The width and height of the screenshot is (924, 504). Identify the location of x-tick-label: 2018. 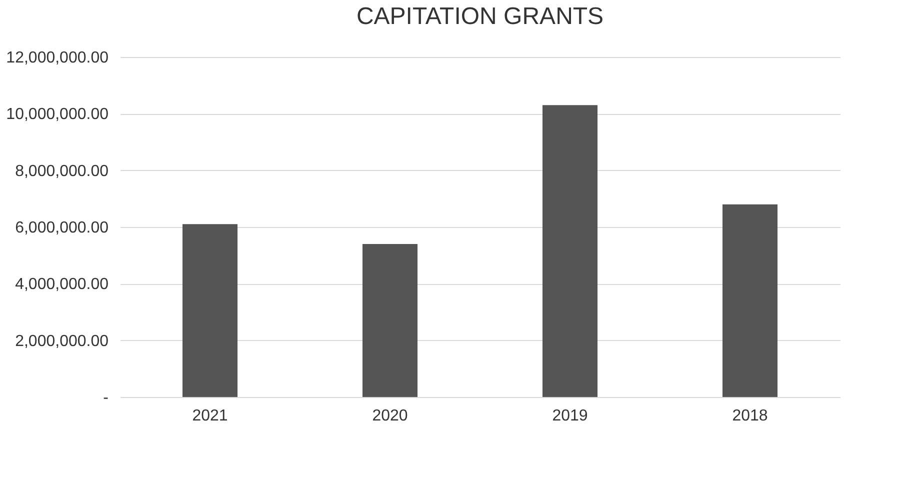
(750, 416).